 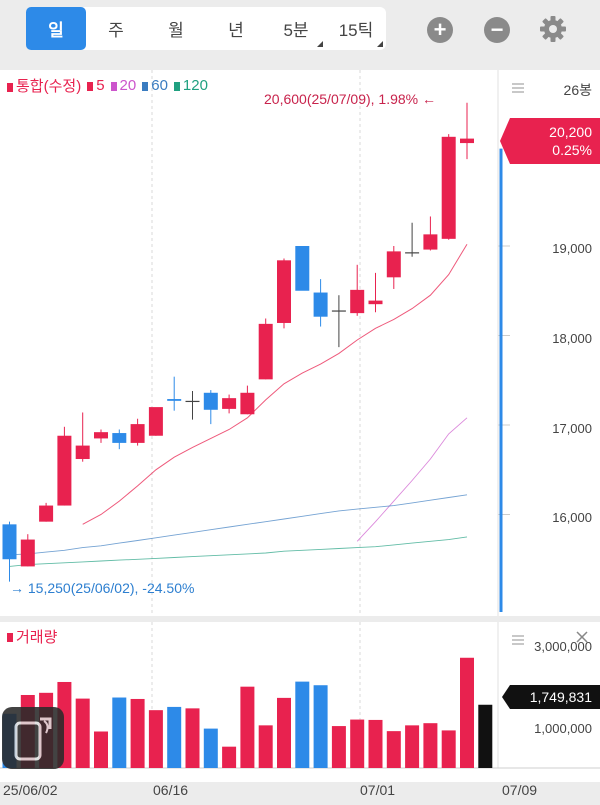 I want to click on tab-label: 월, so click(x=176, y=30).